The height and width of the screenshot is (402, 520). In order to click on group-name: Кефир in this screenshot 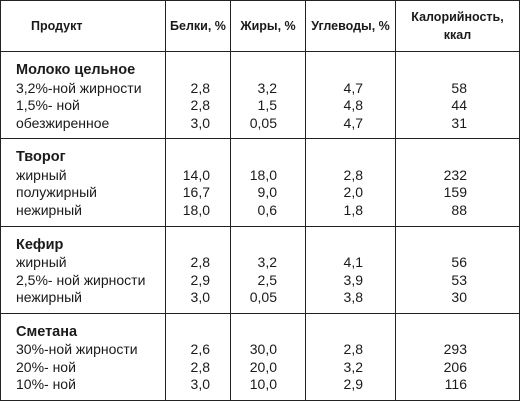, I will do `click(40, 244)`.